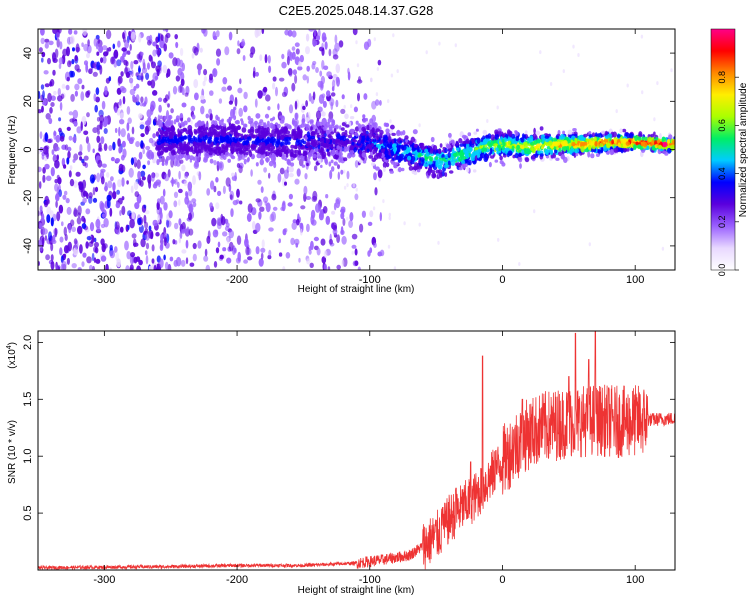 The width and height of the screenshot is (750, 600). I want to click on spectrogram-ytick-label: 40, so click(28, 53).